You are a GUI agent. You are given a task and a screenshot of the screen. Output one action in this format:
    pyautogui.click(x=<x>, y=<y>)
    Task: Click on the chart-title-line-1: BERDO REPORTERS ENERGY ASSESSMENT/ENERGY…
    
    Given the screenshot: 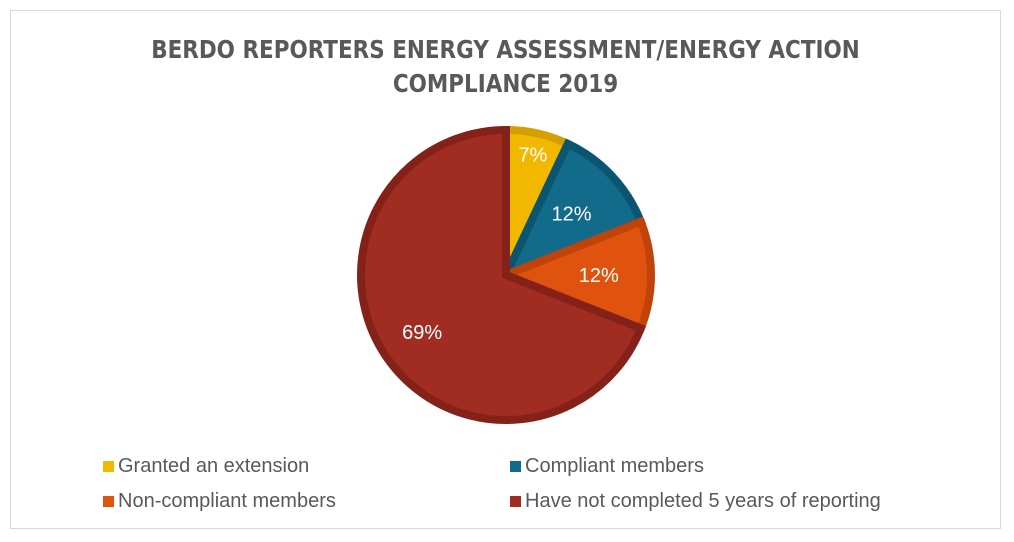 What is the action you would take?
    pyautogui.click(x=505, y=49)
    